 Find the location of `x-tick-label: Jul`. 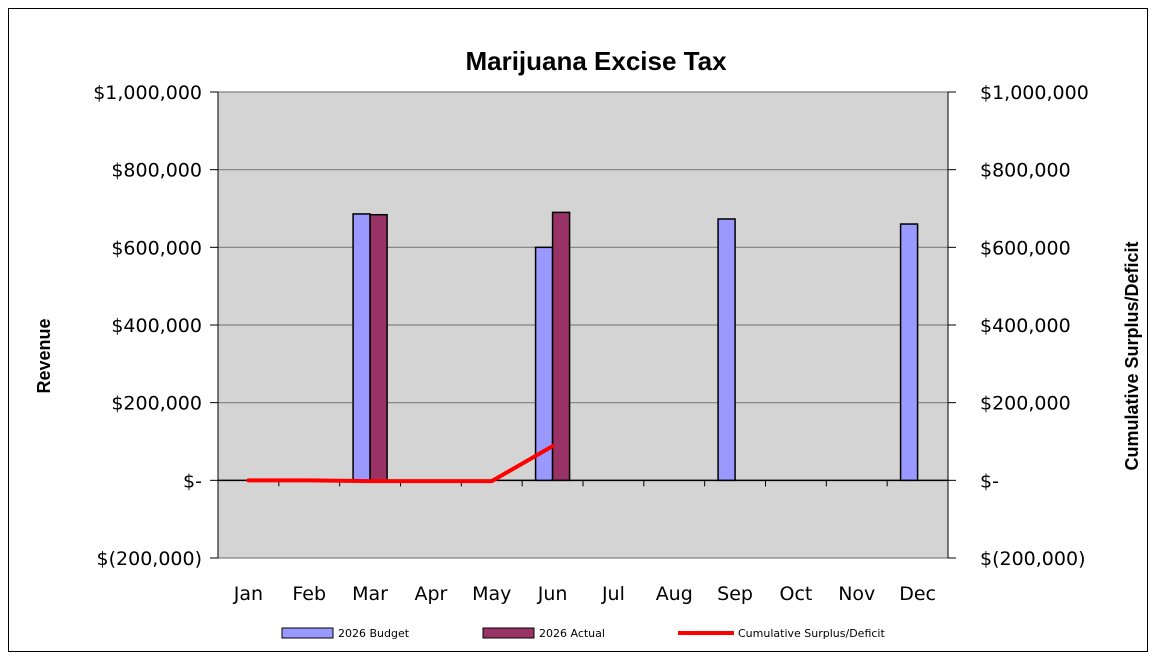

x-tick-label: Jul is located at coordinates (613, 594).